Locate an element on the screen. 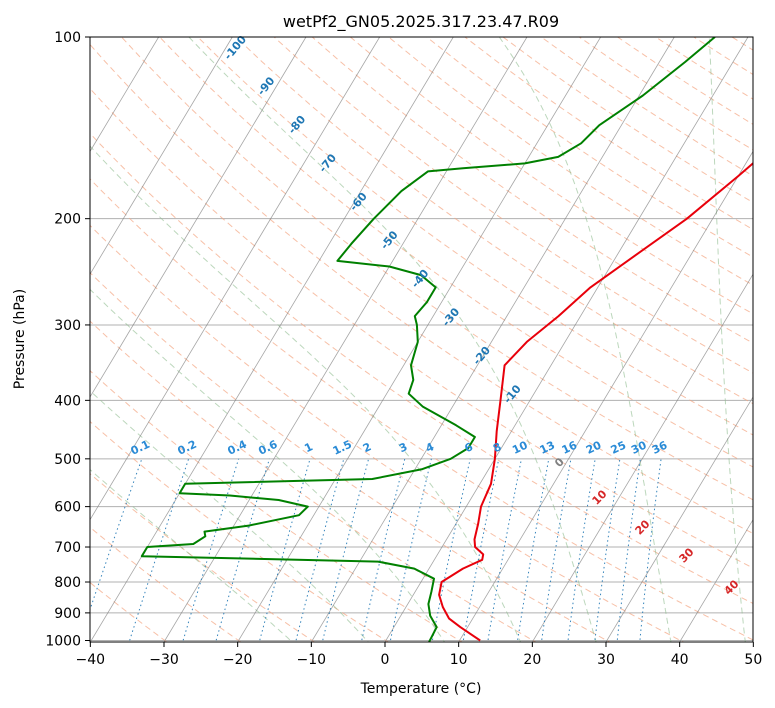 This screenshot has height=708, width=775. x-tick-label: 40 is located at coordinates (680, 660).